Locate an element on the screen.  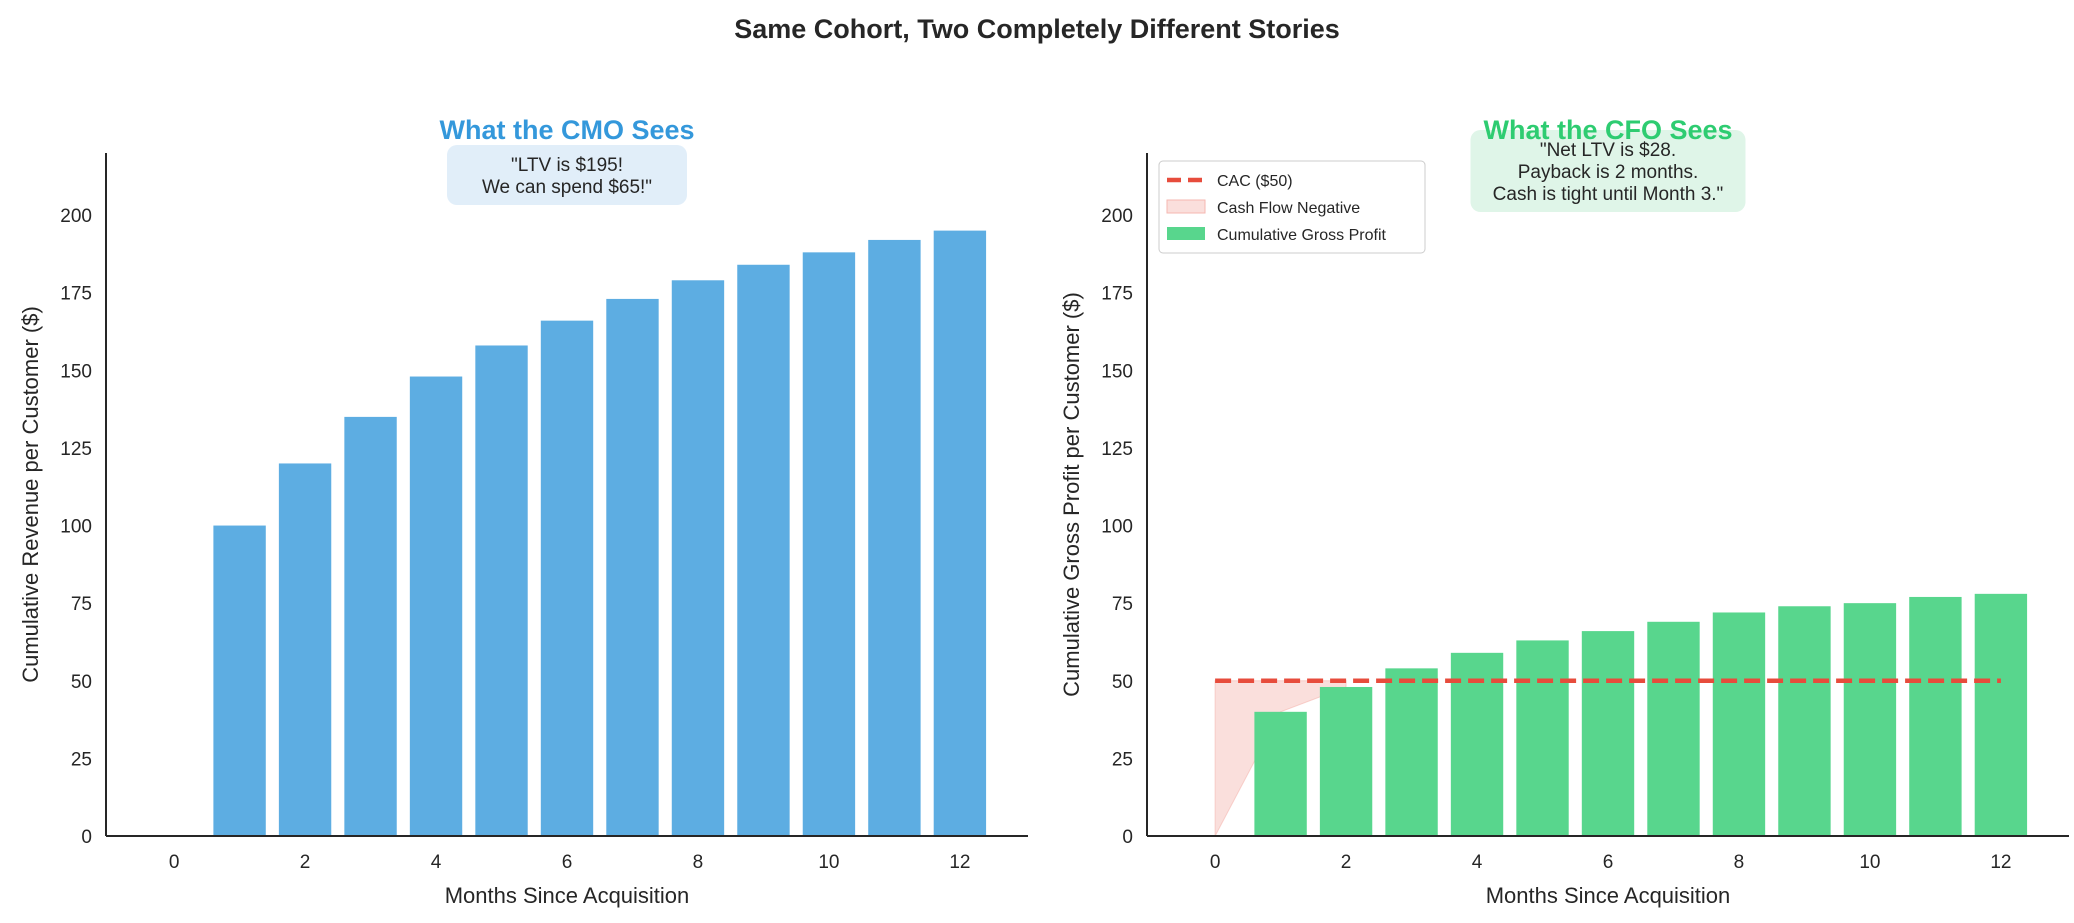
subplot-title: What the CFO Sees is located at coordinates (1607, 130).